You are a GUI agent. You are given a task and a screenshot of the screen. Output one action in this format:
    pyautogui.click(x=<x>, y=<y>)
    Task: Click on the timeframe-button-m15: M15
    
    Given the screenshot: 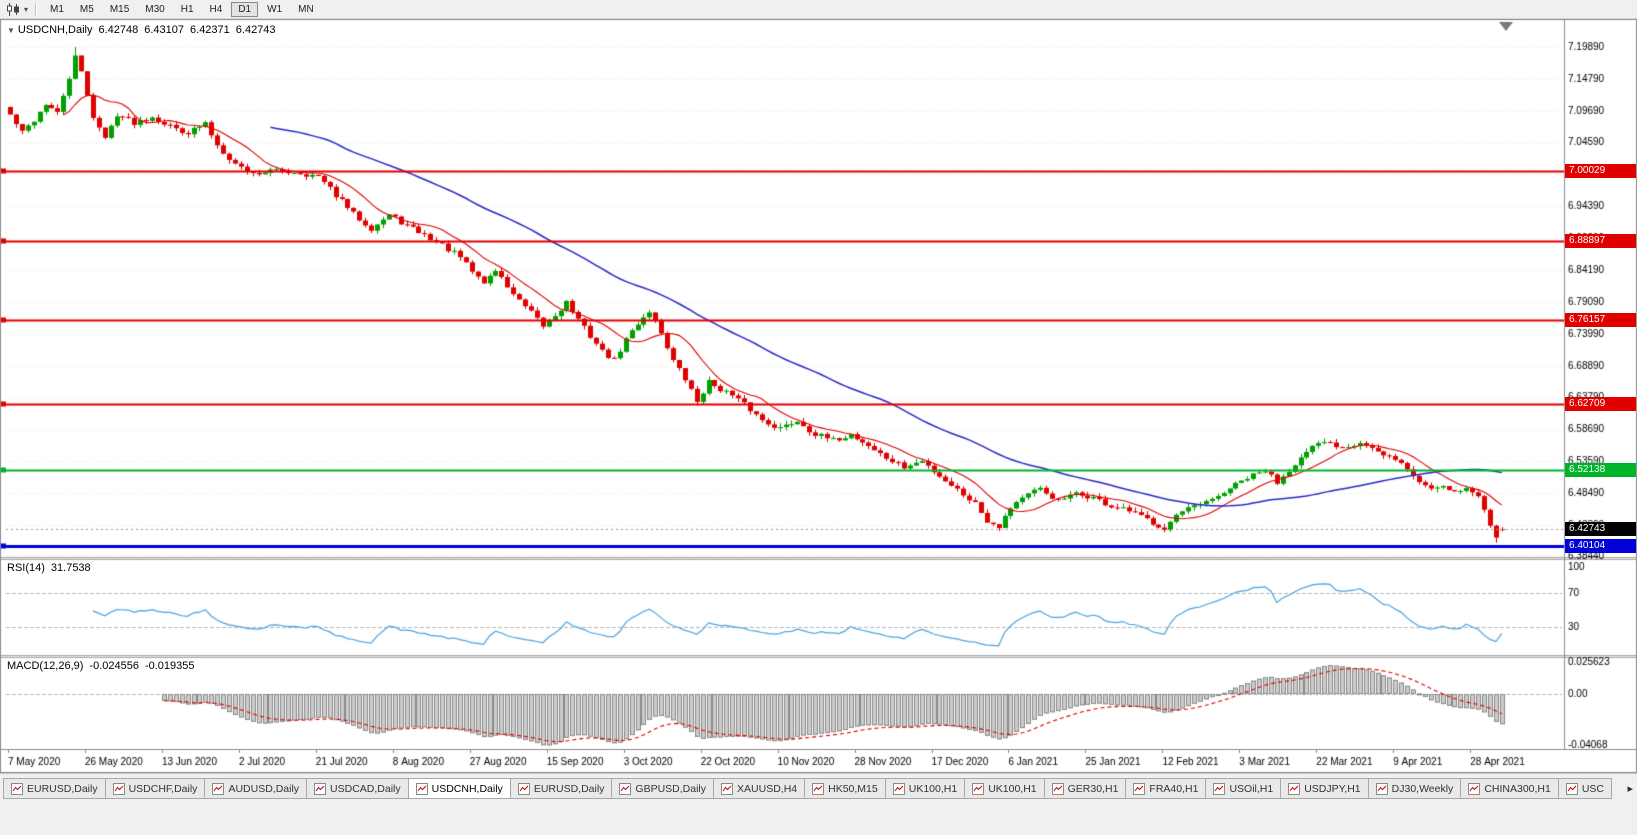 What is the action you would take?
    pyautogui.click(x=119, y=9)
    